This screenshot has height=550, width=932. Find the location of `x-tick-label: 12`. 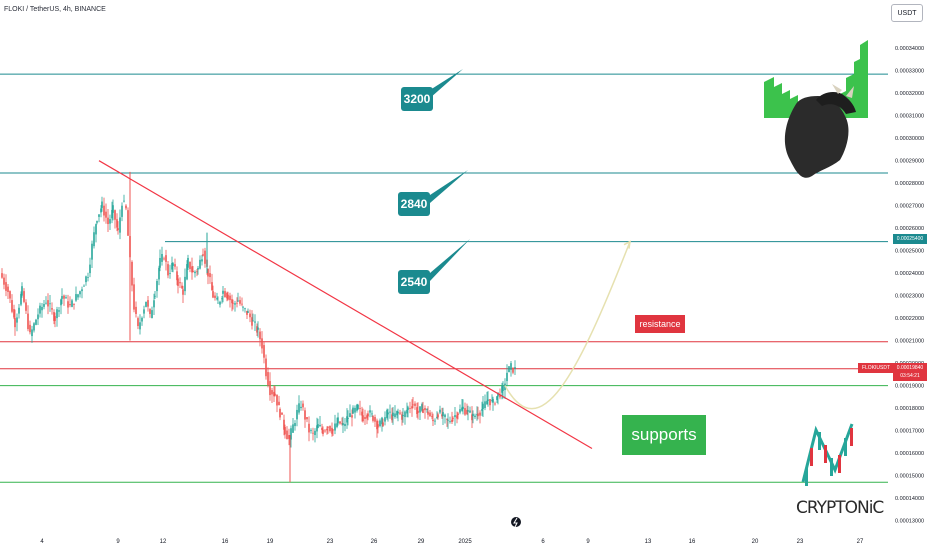

x-tick-label: 12 is located at coordinates (163, 542).